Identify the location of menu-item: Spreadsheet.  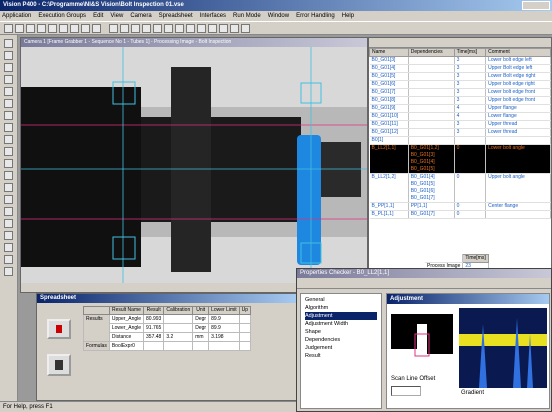
(175, 16).